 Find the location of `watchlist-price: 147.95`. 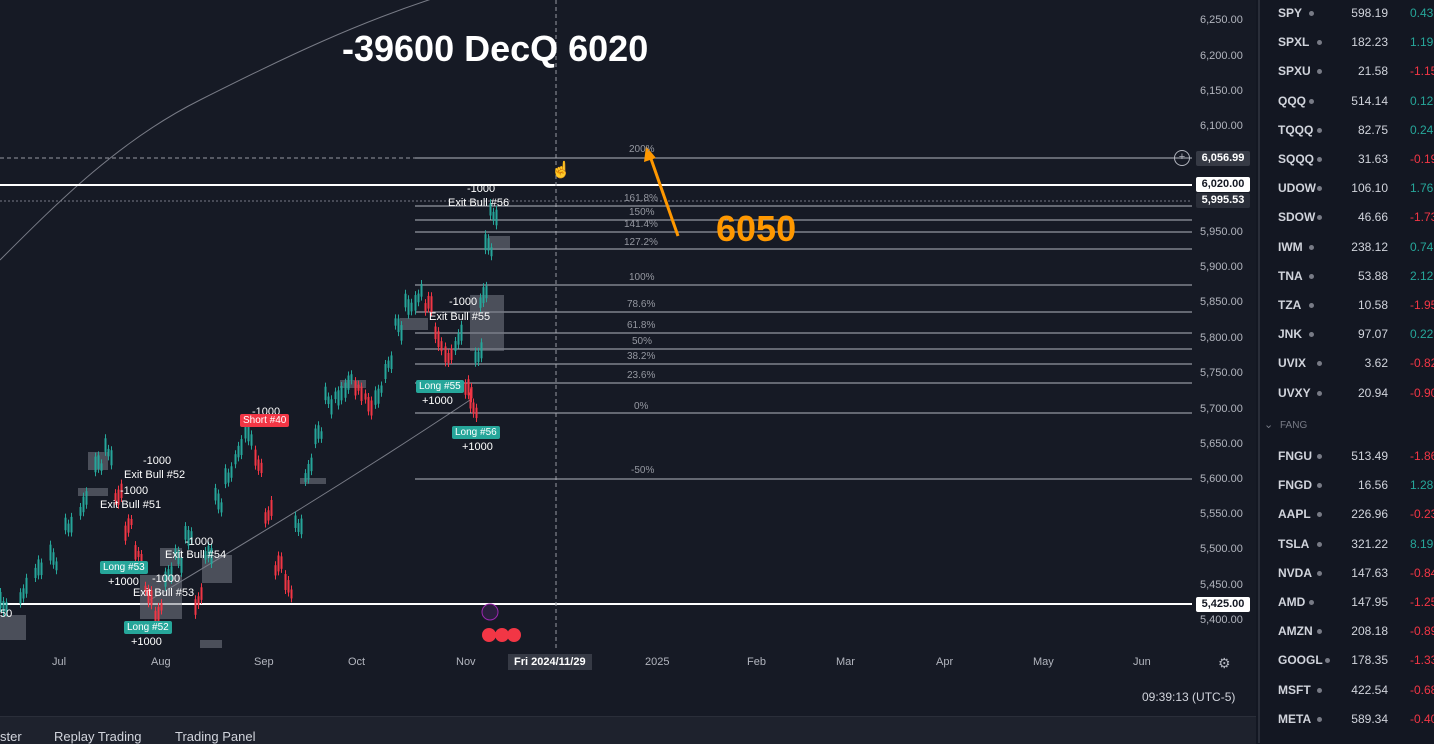

watchlist-price: 147.95 is located at coordinates (1369, 602).